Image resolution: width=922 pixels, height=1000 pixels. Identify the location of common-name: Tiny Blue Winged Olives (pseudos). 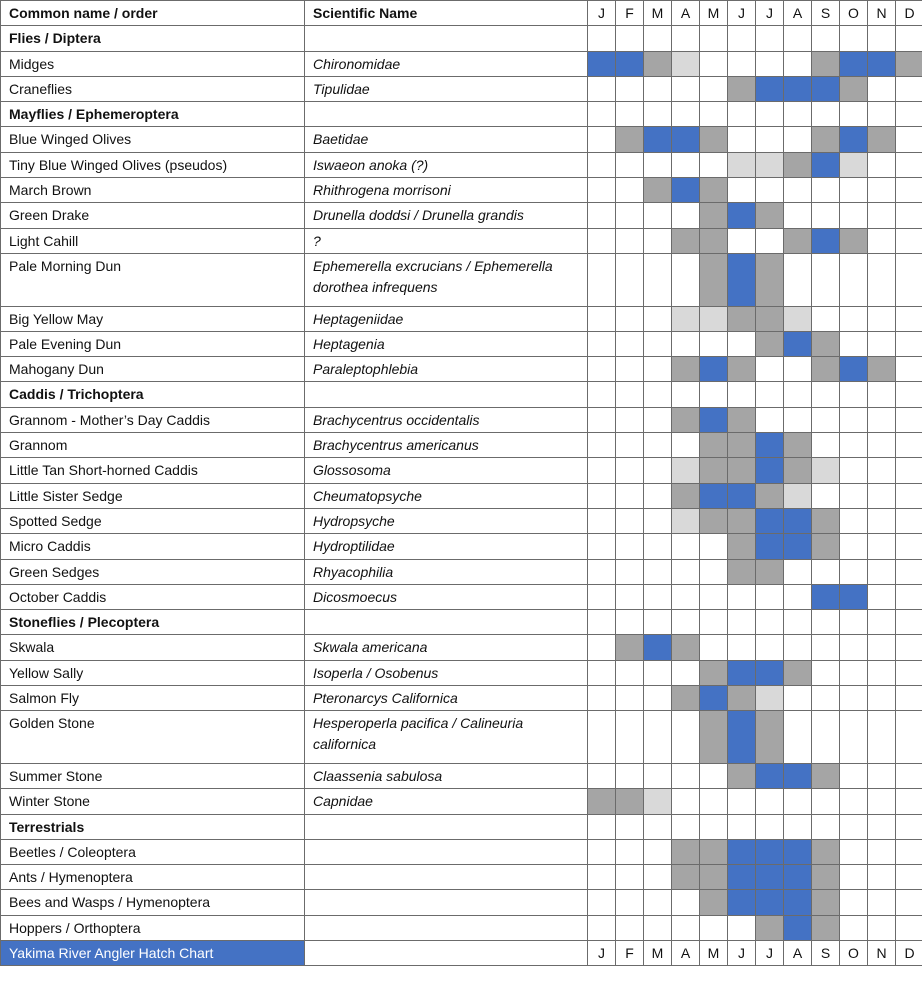
(152, 165).